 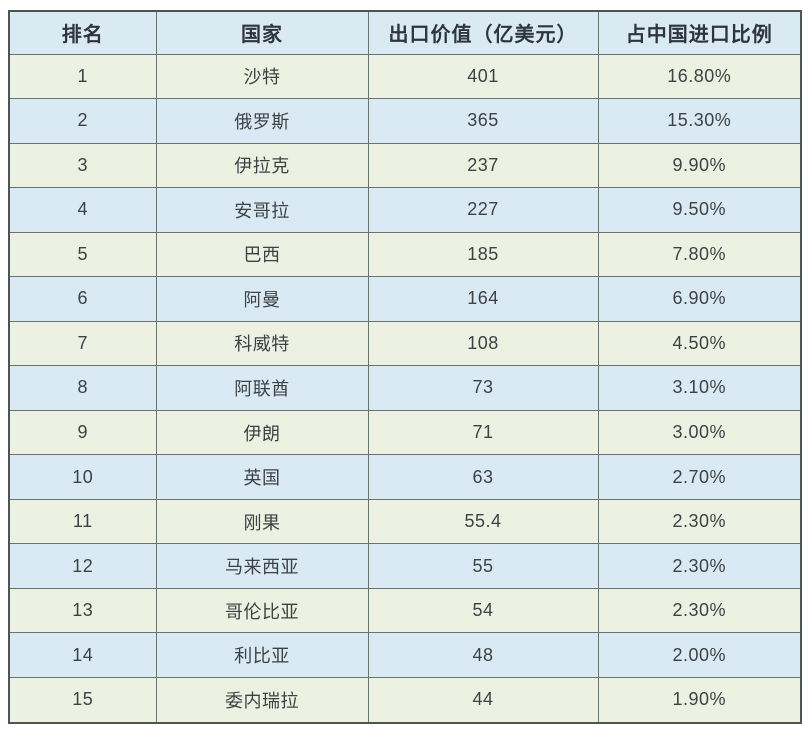 What do you see at coordinates (82, 254) in the screenshot?
I see `cell-rank: 5` at bounding box center [82, 254].